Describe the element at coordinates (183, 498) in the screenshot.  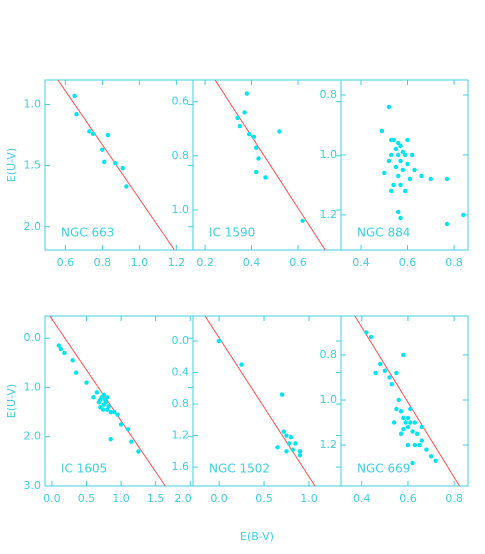
I see `x-tick-label: 2.0` at that location.